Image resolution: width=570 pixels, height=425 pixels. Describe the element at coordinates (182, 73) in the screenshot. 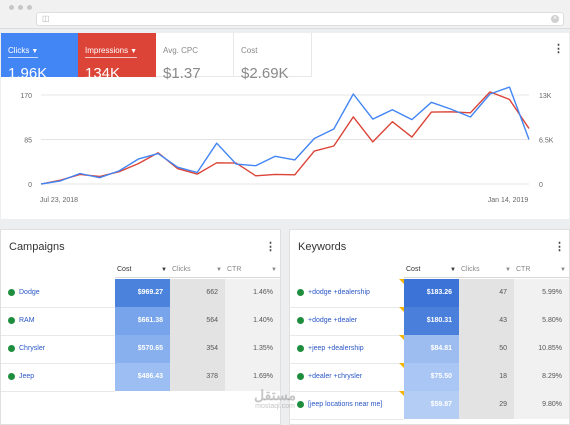

I see `metric-value: $1.37` at that location.